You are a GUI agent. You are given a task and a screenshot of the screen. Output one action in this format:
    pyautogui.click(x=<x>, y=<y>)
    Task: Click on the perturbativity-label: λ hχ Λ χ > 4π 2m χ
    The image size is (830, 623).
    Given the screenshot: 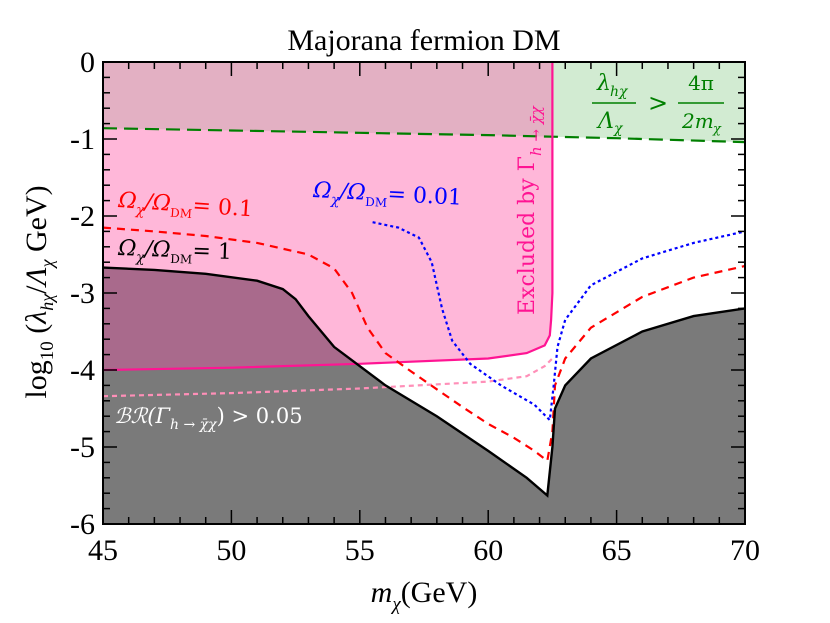 What is the action you would take?
    pyautogui.click(x=658, y=104)
    